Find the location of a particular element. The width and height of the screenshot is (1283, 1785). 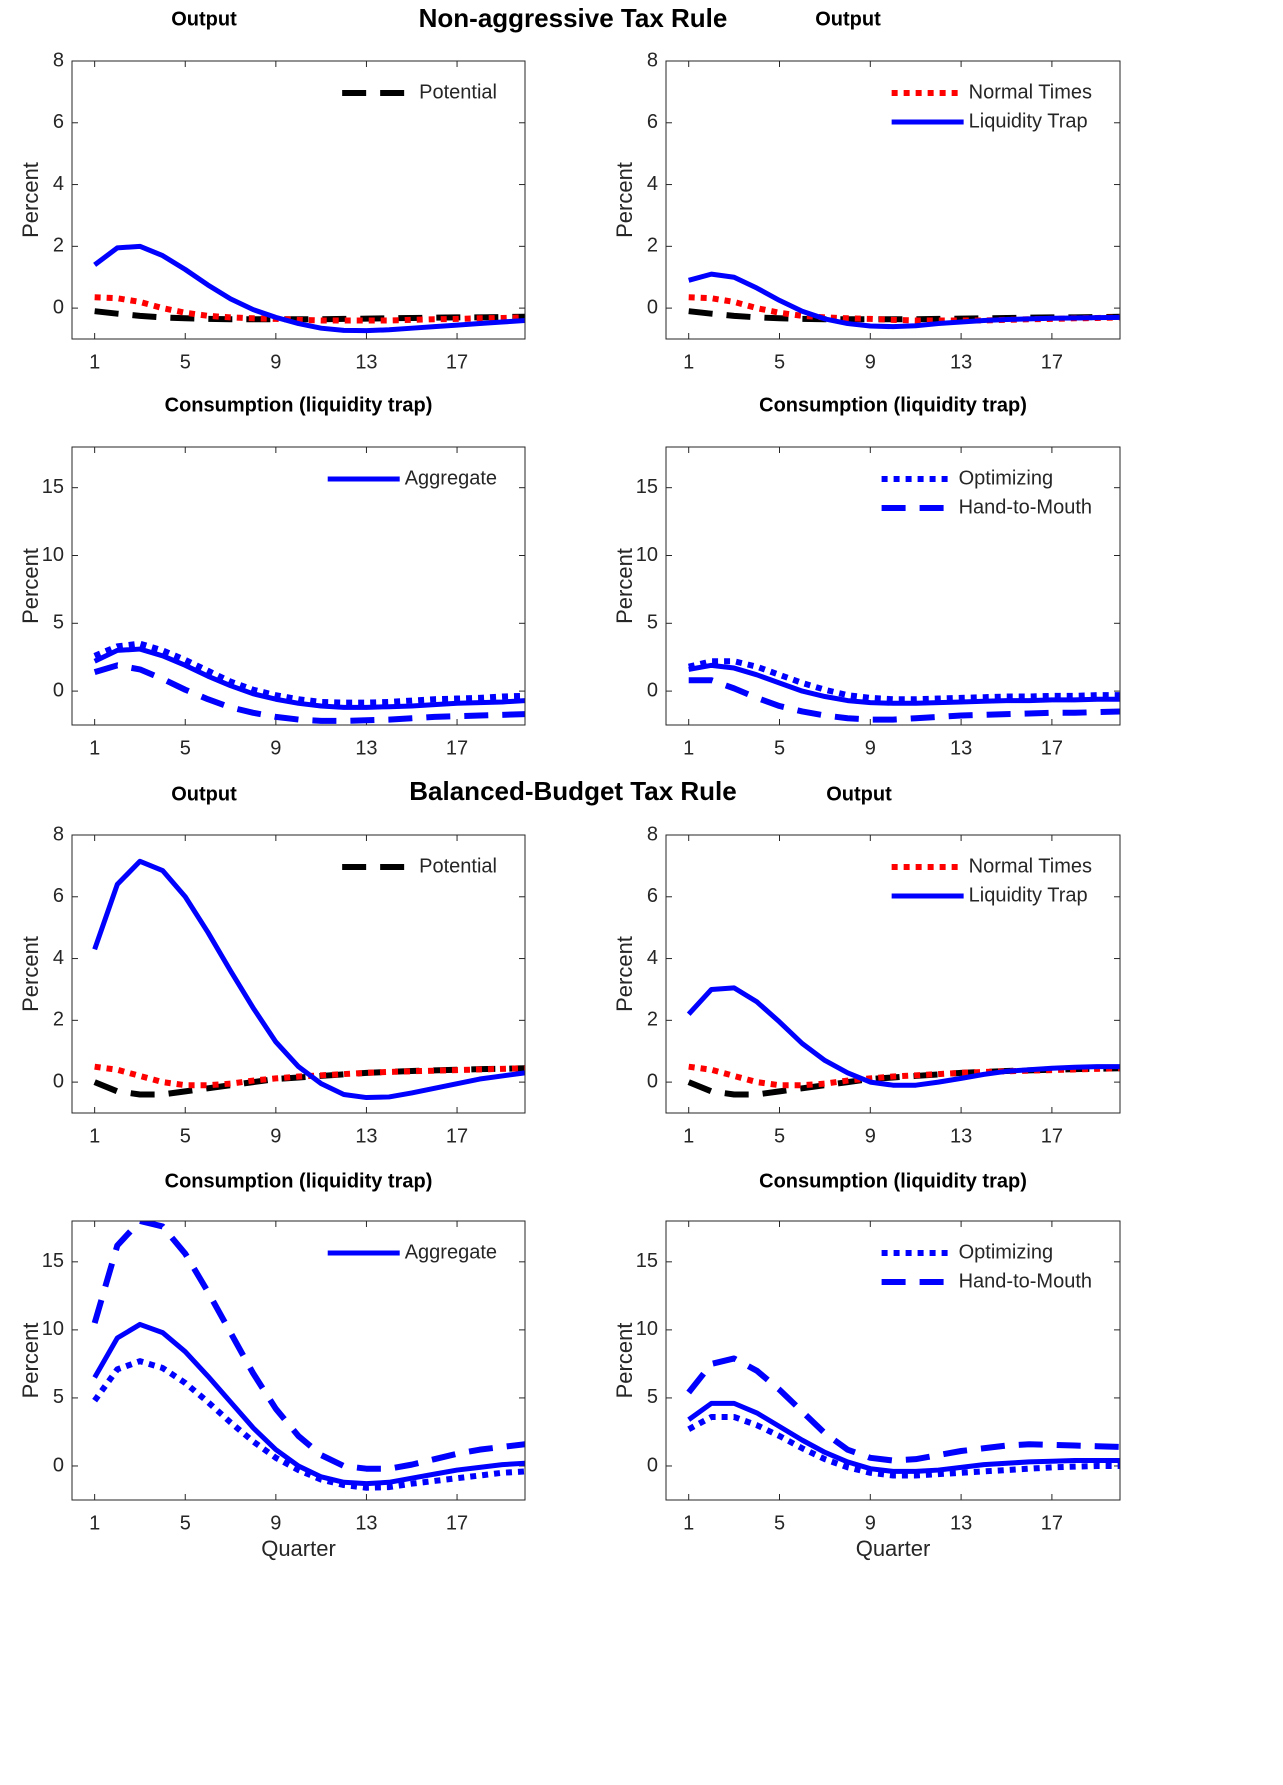

legend-label: Normal Times is located at coordinates (1030, 92).